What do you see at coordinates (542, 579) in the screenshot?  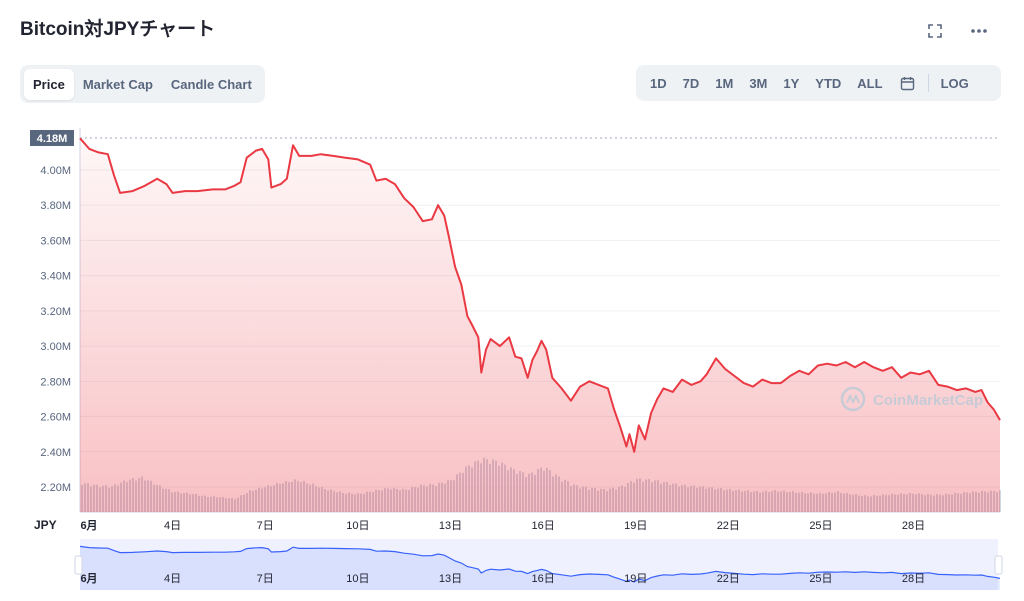 I see `navigator-x-tick-label: 16日` at bounding box center [542, 579].